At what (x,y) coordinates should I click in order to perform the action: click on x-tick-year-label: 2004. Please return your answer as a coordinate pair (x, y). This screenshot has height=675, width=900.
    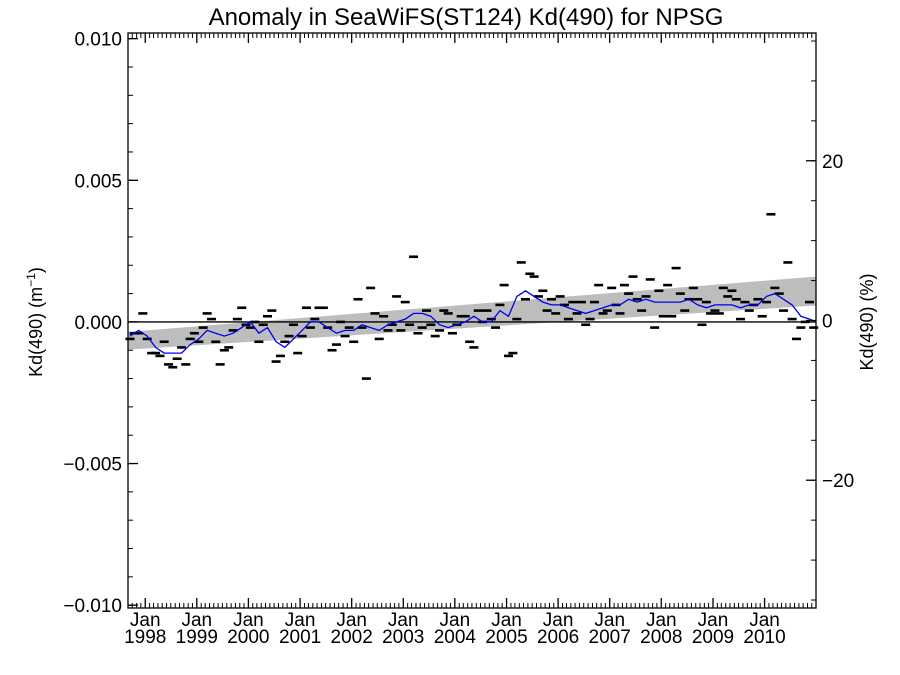
    Looking at the image, I should click on (455, 637).